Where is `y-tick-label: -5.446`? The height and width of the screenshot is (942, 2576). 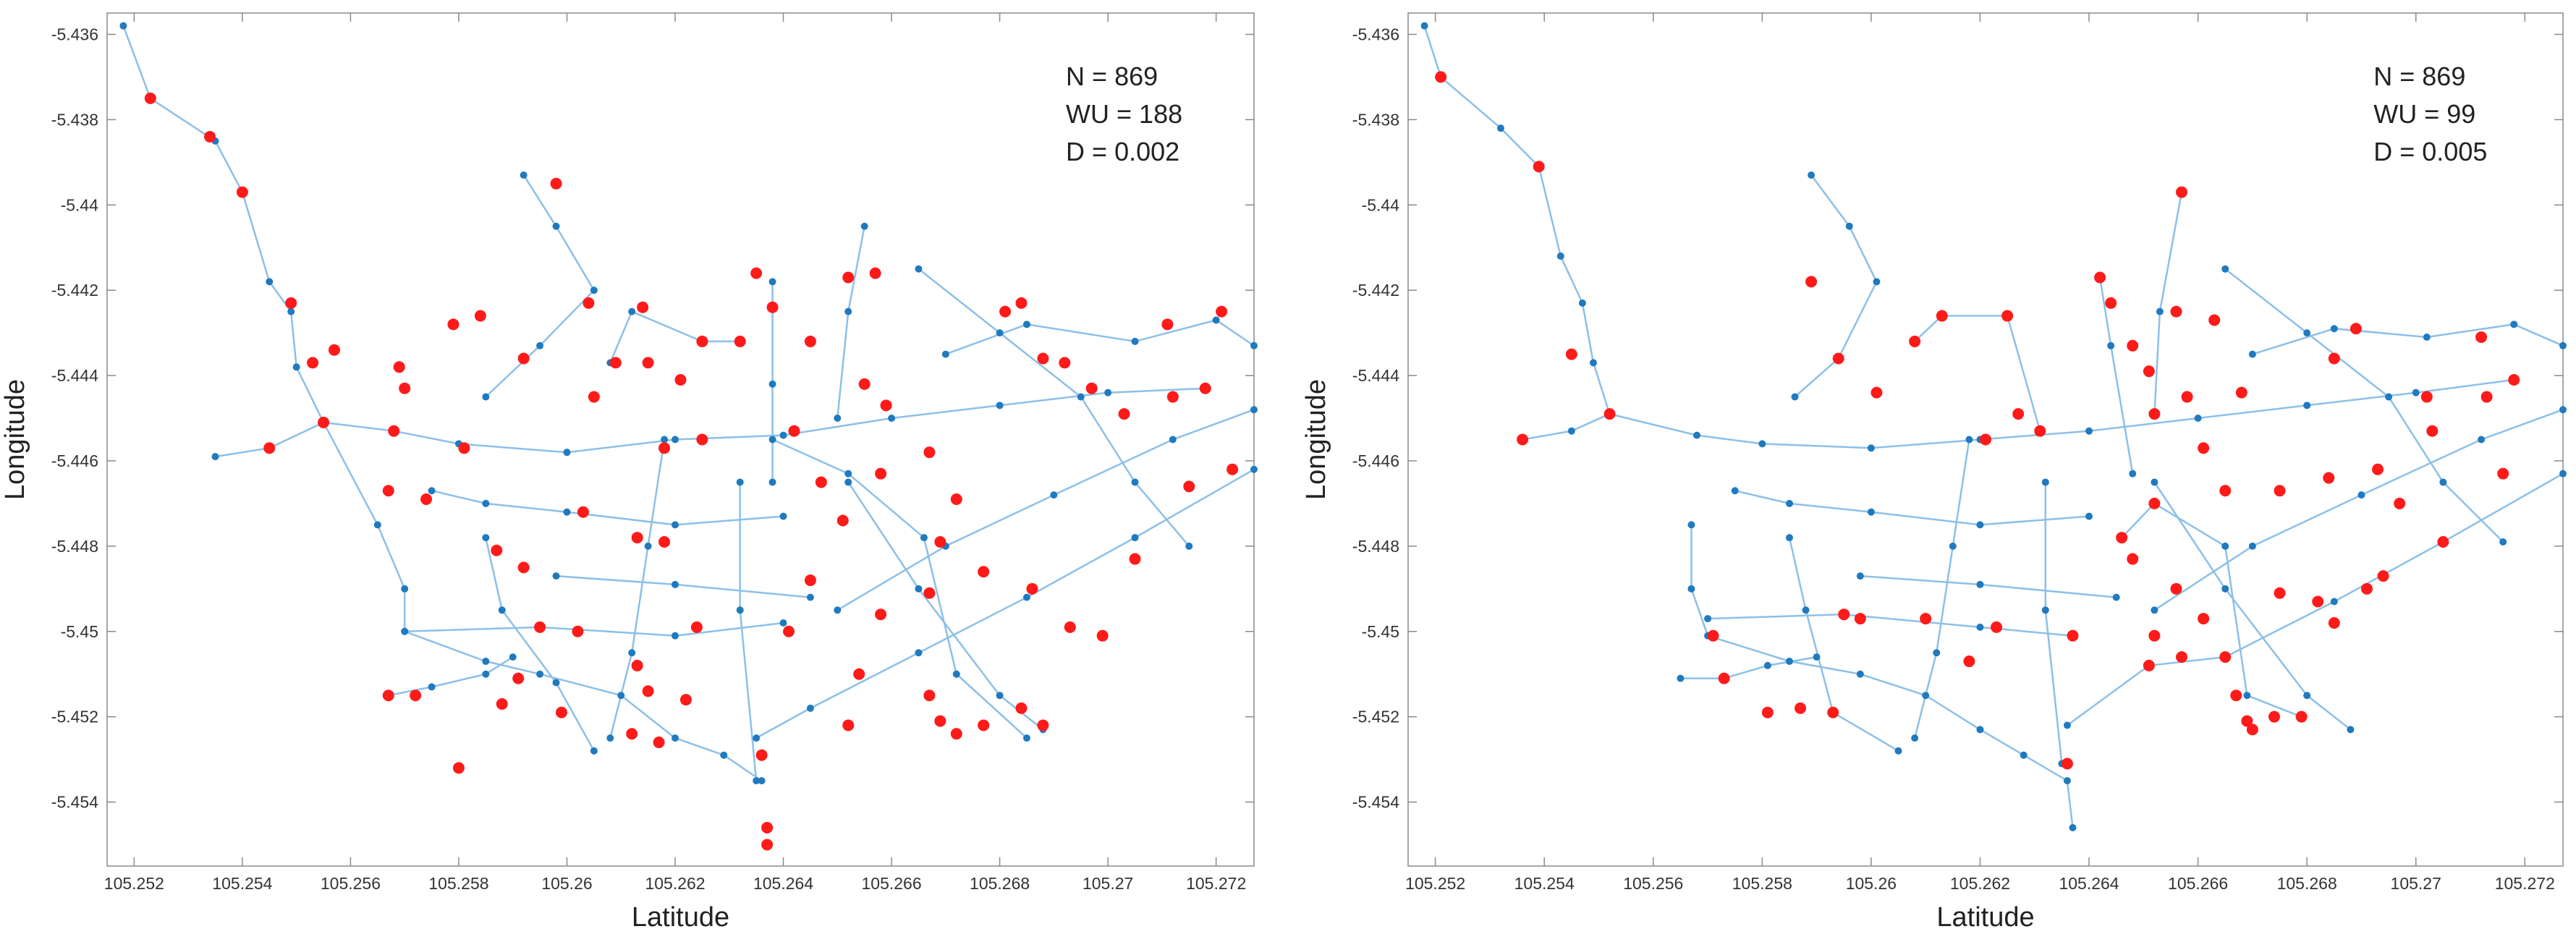 y-tick-label: -5.446 is located at coordinates (1375, 460).